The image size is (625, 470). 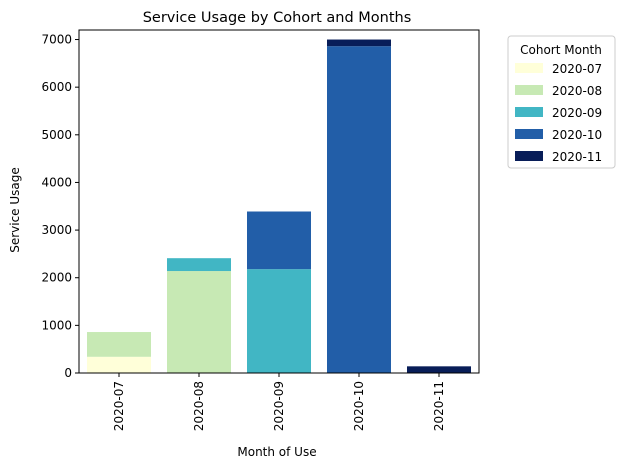 I want to click on y-tick-label-6000: 6000, so click(x=56, y=87).